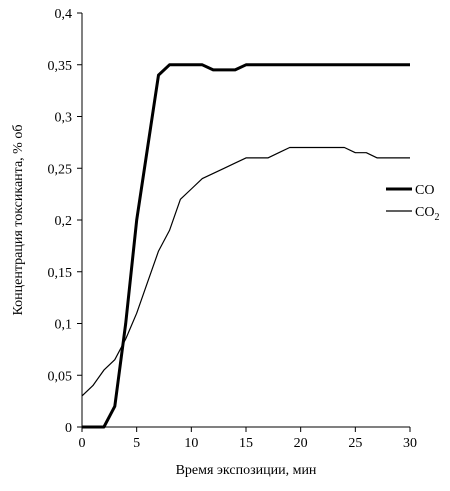  Describe the element at coordinates (60, 169) in the screenshot. I see `y-tick-label: 0,25` at that location.